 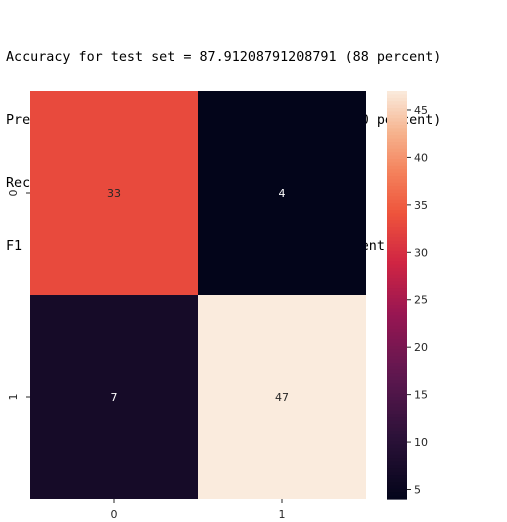 I want to click on colorbar-tick-label: 30, so click(x=421, y=252).